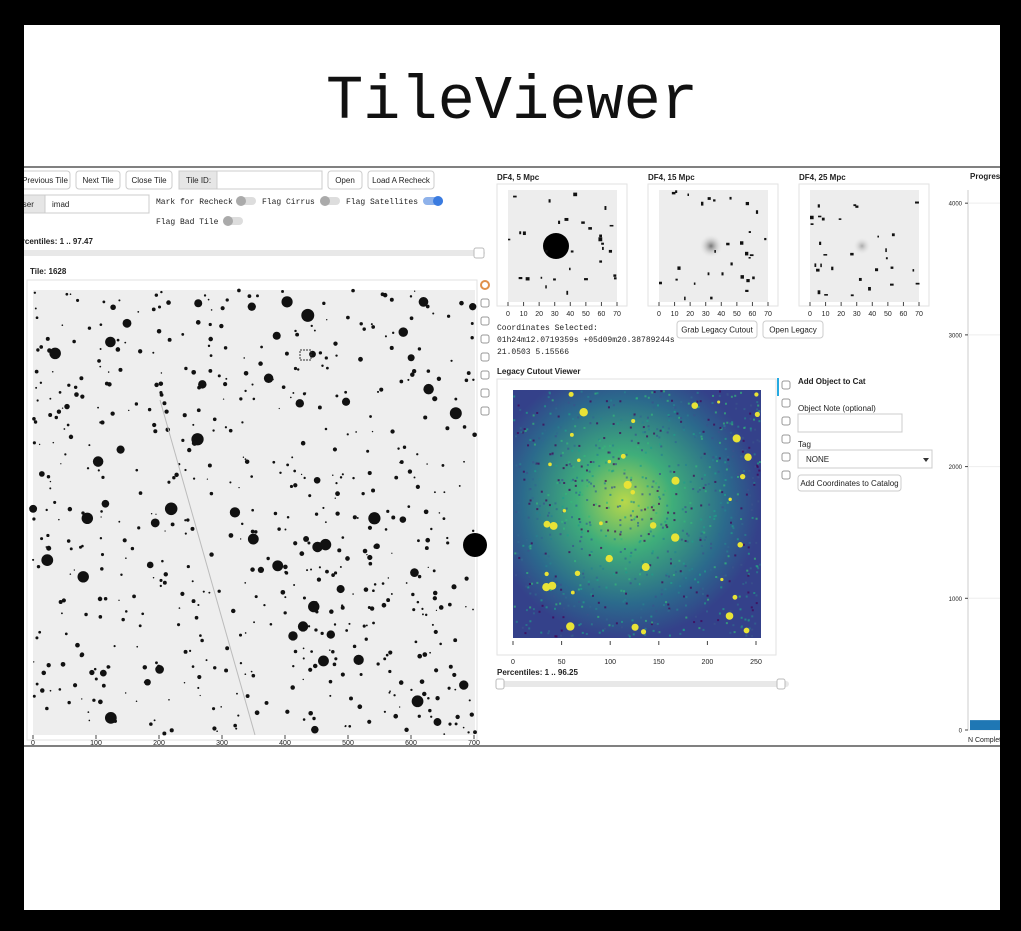  I want to click on x-tick-label: 30, so click(706, 314).